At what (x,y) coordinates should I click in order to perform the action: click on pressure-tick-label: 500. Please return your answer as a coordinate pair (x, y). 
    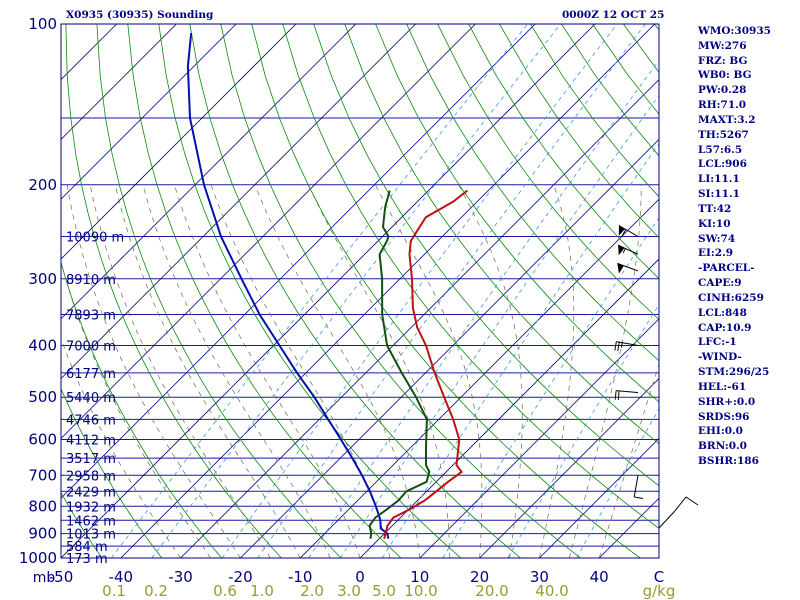
    Looking at the image, I should click on (42, 397).